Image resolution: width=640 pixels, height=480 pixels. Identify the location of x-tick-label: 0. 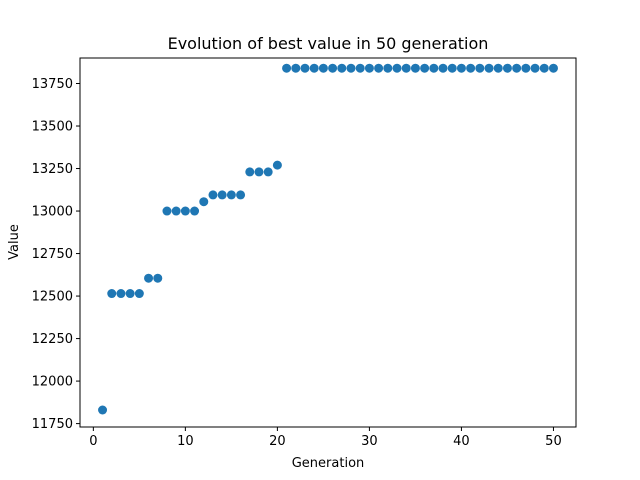
(93, 441).